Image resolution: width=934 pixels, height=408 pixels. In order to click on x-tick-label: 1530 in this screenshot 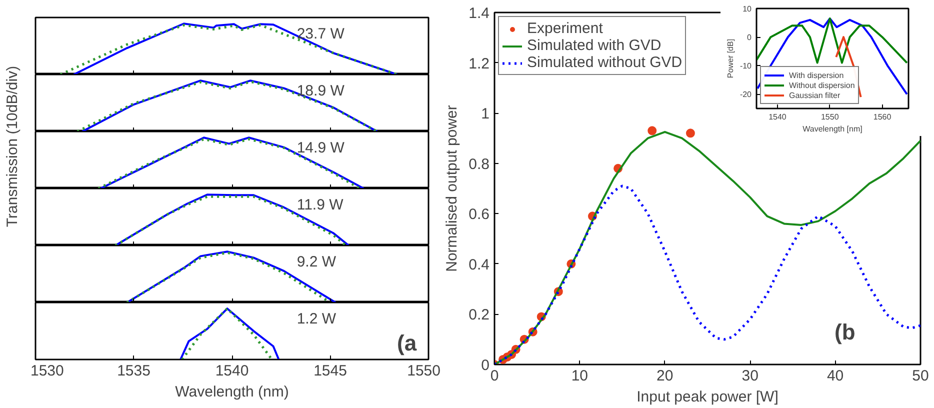, I will do `click(47, 371)`.